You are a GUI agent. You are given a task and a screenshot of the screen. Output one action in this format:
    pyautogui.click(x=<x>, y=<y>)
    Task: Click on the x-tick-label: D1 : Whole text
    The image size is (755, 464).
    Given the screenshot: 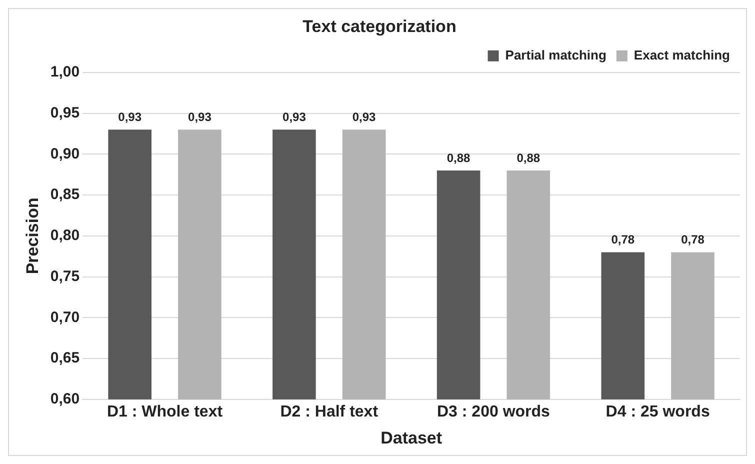 What is the action you would take?
    pyautogui.click(x=165, y=411)
    